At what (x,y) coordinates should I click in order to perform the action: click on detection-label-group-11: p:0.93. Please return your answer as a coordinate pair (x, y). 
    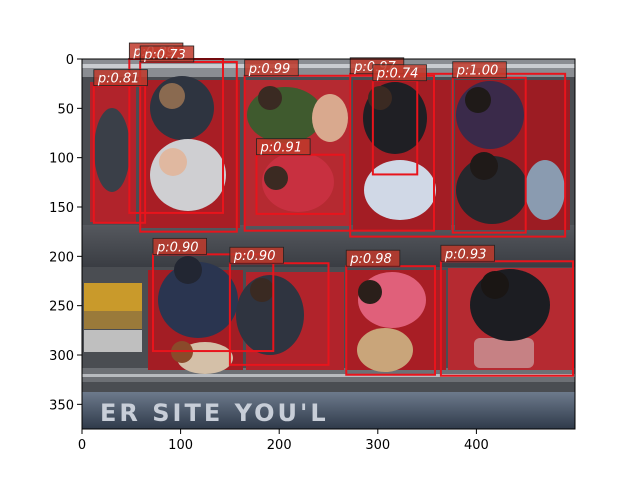
    Looking at the image, I should click on (467, 253).